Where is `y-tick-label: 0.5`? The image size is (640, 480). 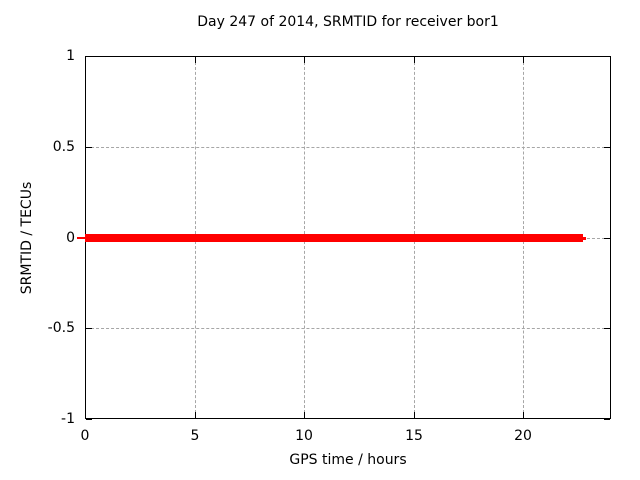
y-tick-label: 0.5 is located at coordinates (63, 147).